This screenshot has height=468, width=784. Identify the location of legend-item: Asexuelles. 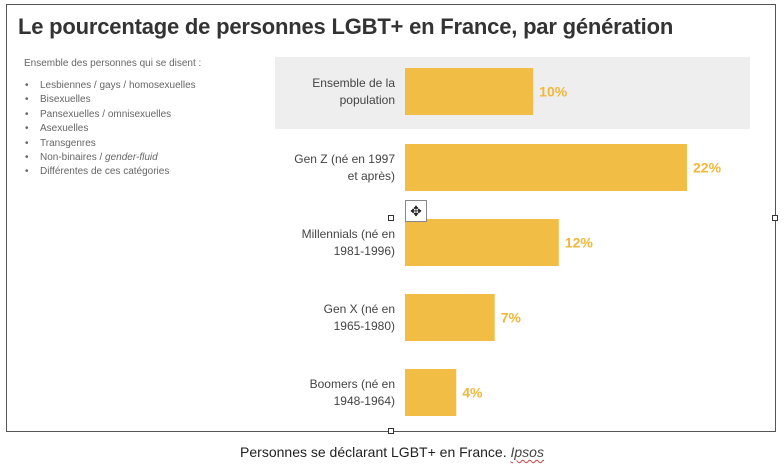
(110, 129).